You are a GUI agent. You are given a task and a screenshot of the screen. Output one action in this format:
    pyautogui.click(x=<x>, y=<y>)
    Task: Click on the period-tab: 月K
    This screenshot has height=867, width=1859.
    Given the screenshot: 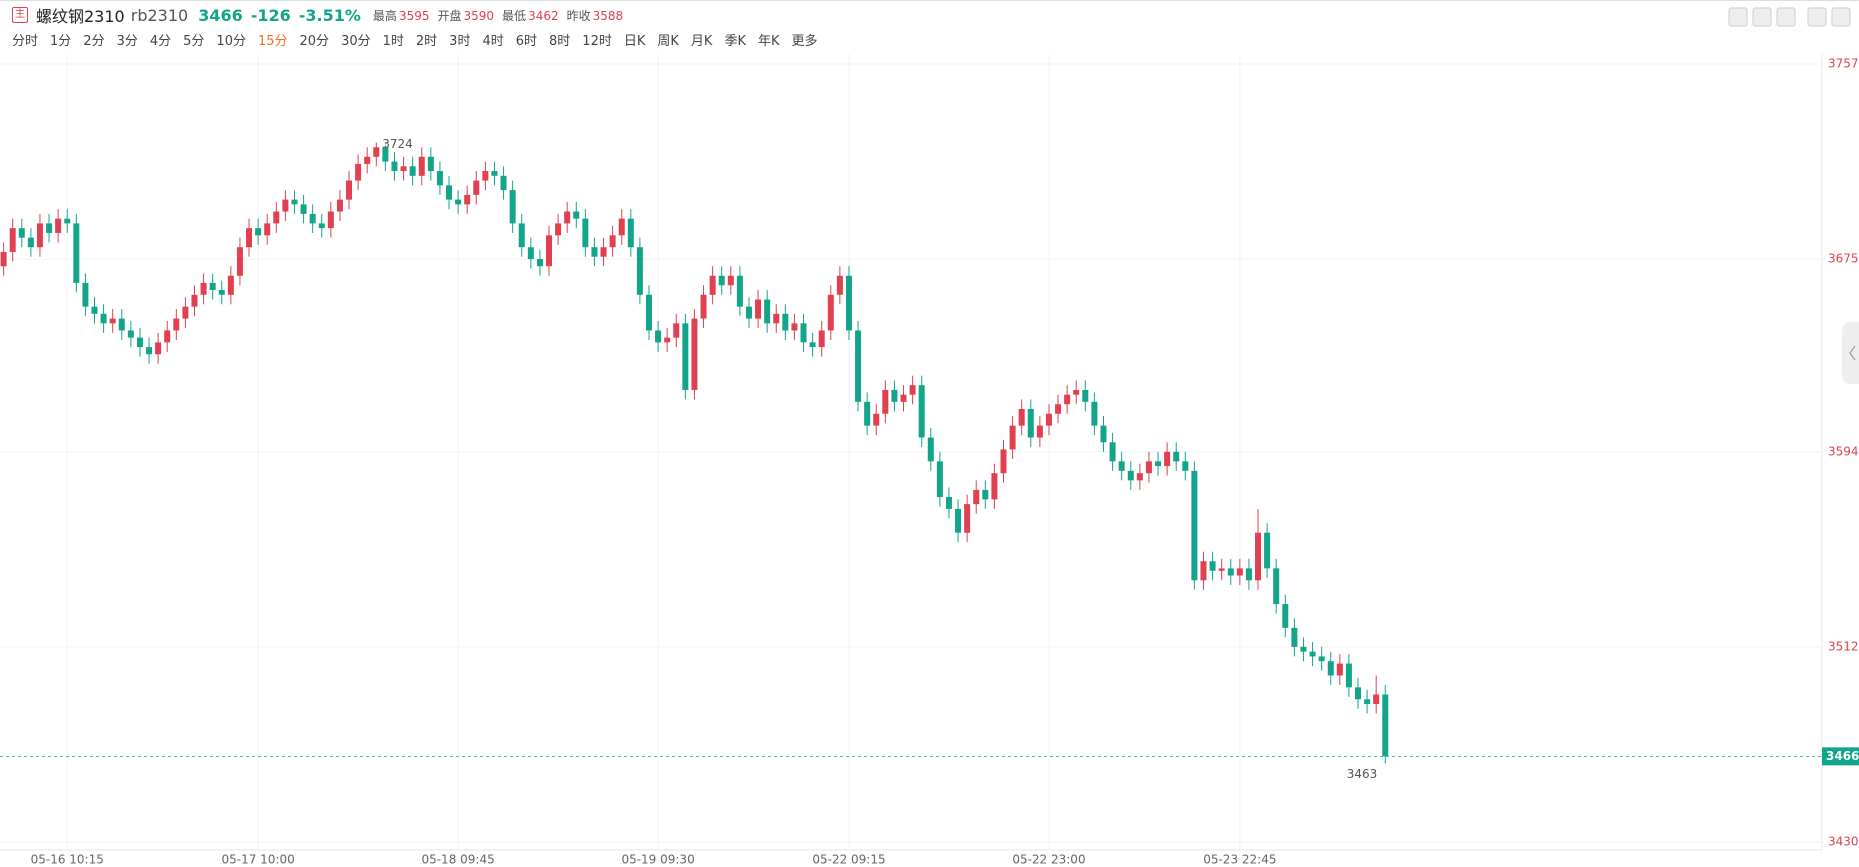 What is the action you would take?
    pyautogui.click(x=701, y=41)
    